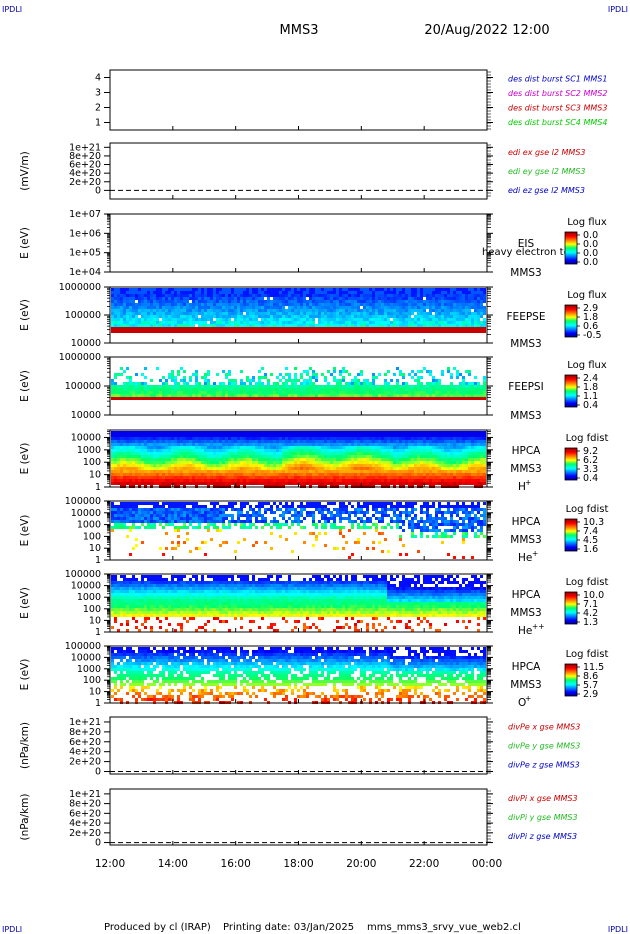 This screenshot has height=934, width=630. I want to click on ytick-label: 10, so click(95, 548).